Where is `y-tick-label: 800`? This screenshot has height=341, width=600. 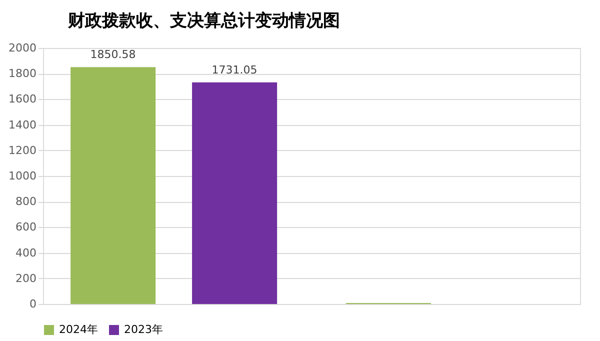
y-tick-label: 800 is located at coordinates (26, 201).